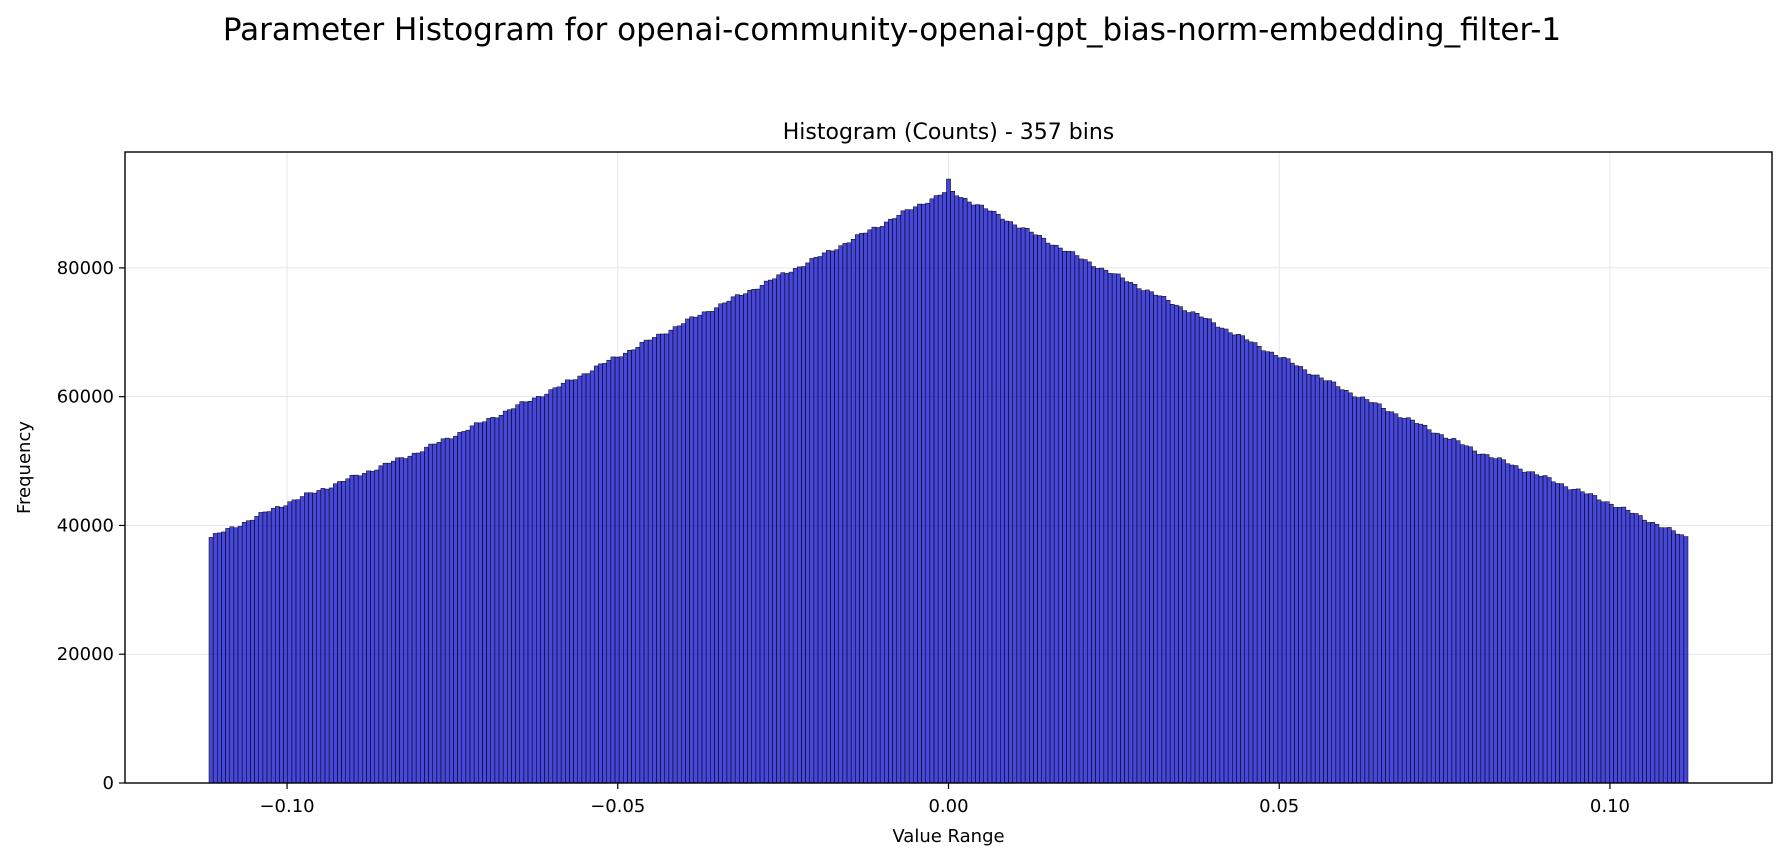  What do you see at coordinates (1610, 806) in the screenshot?
I see `x-tick-label: 0.10` at bounding box center [1610, 806].